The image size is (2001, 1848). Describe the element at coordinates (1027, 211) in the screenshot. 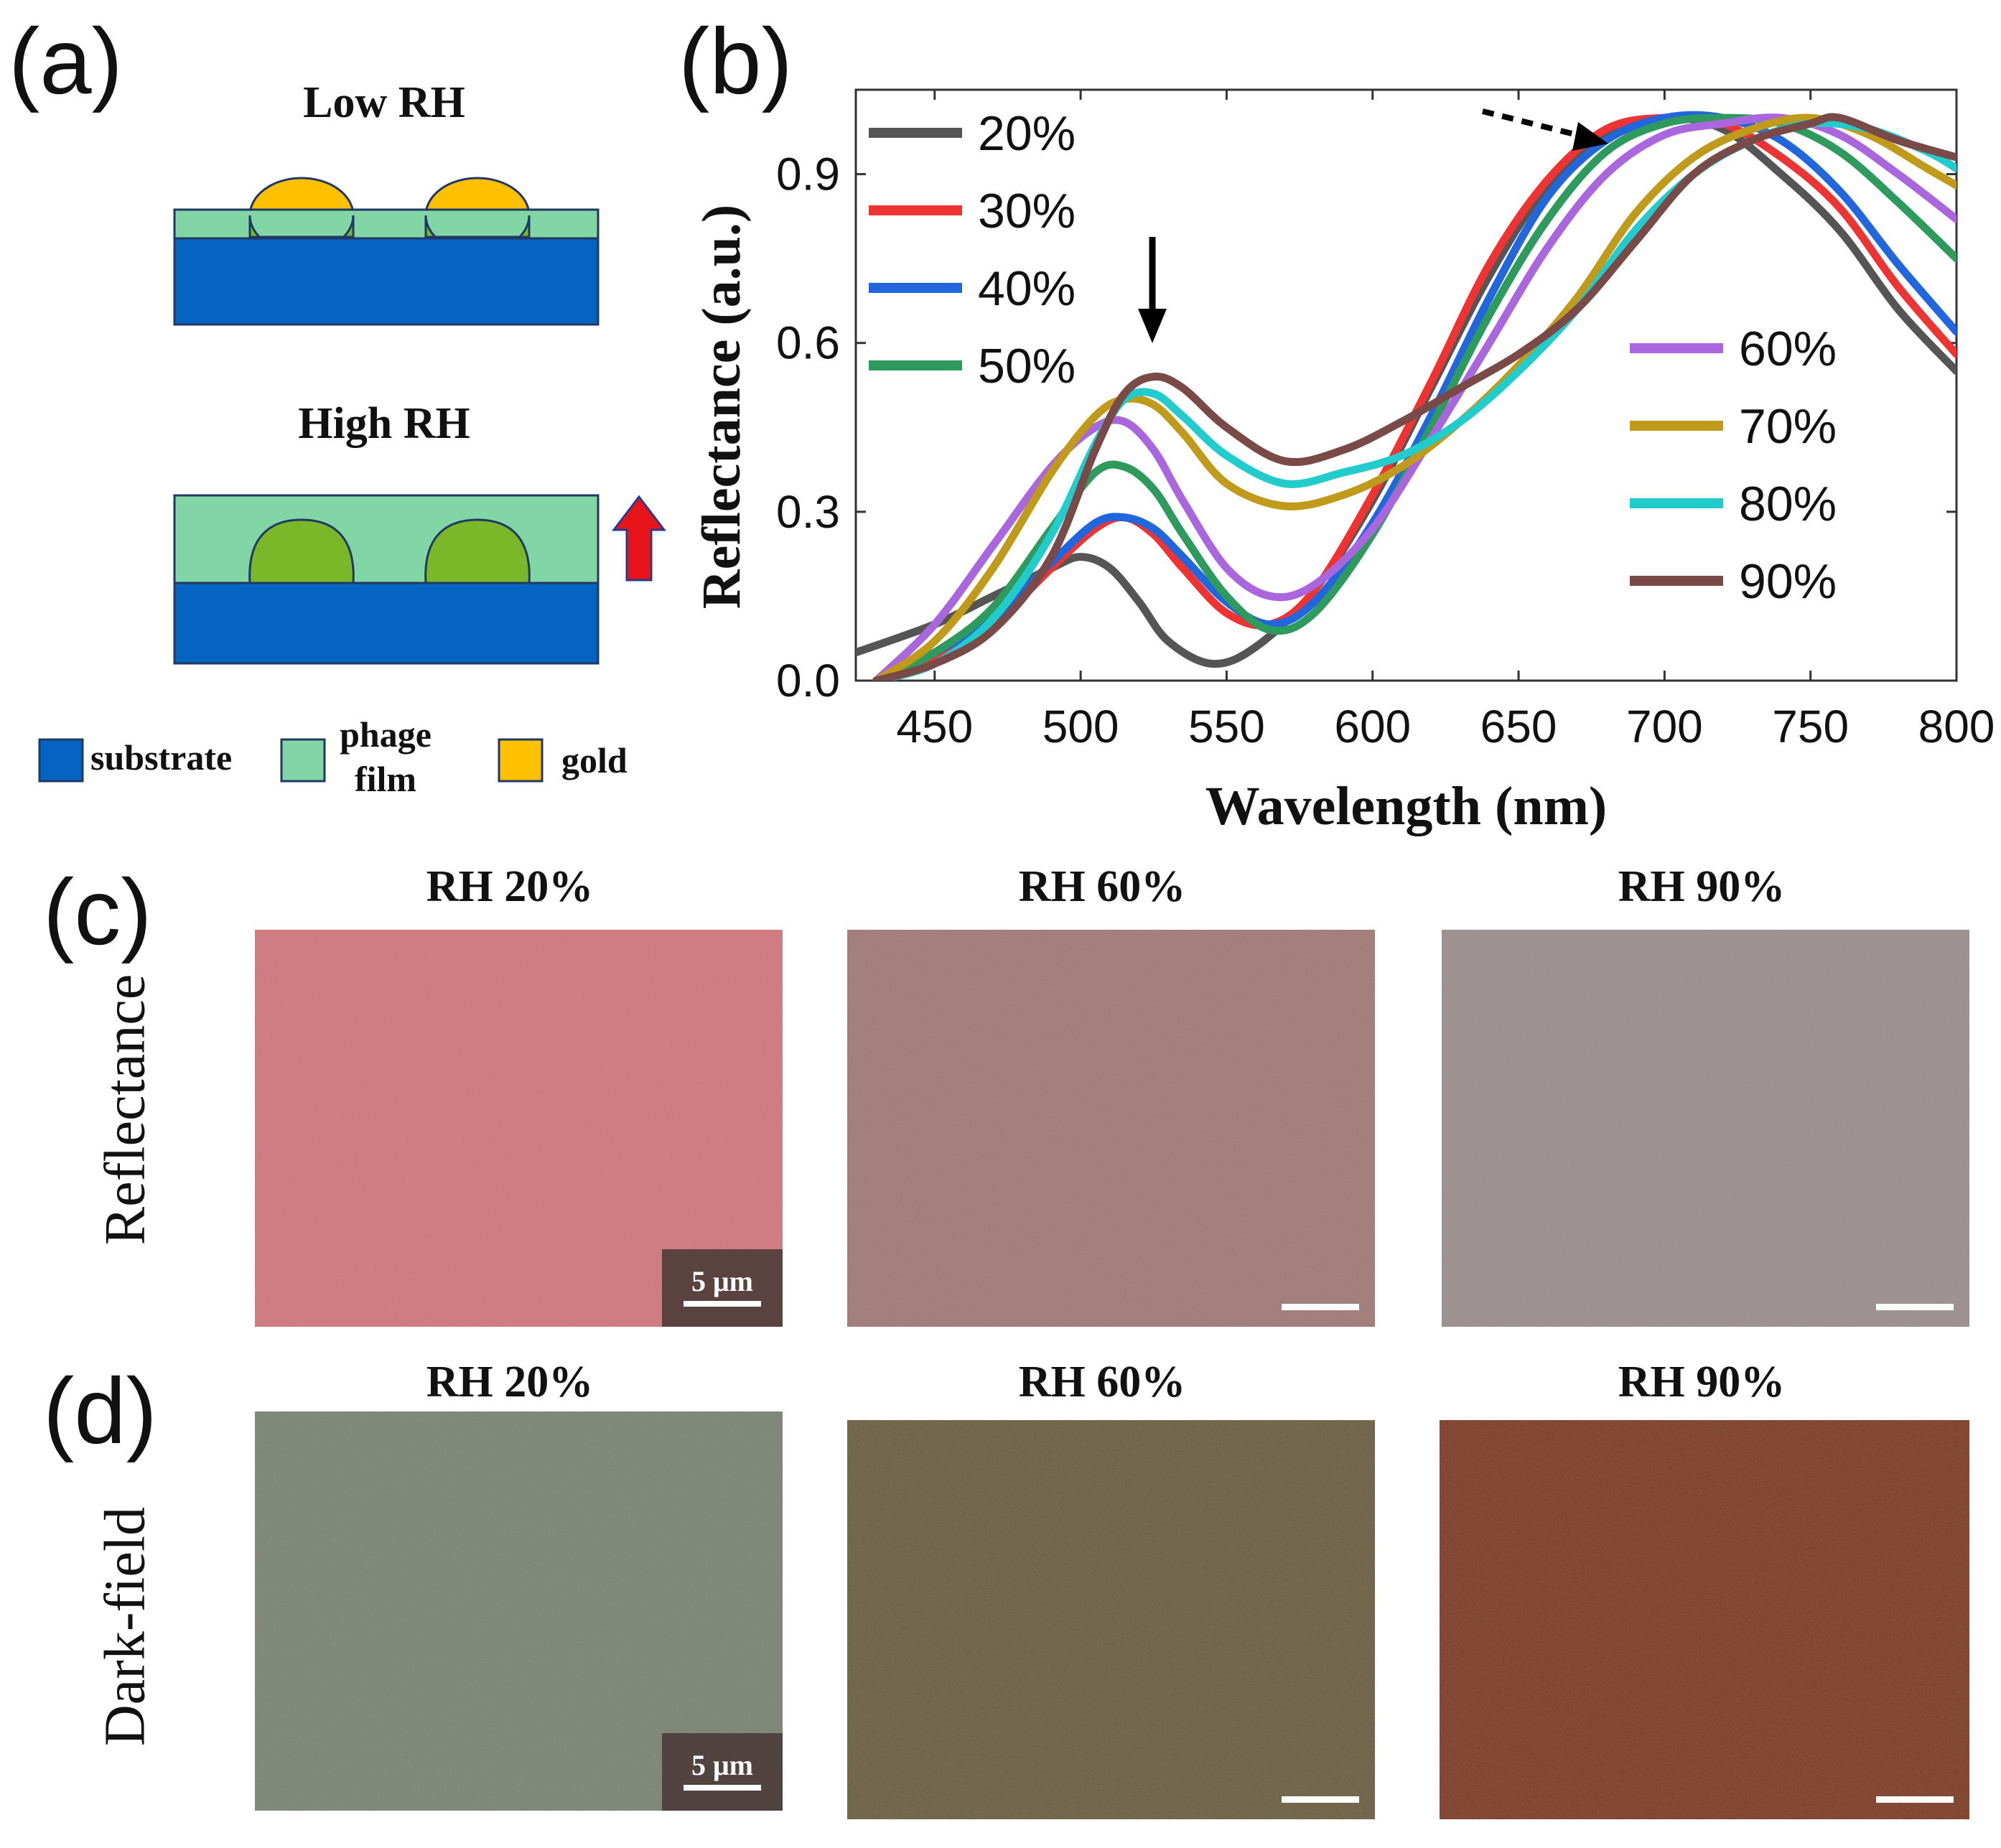

I see `legend-label-30pct: 30%` at that location.